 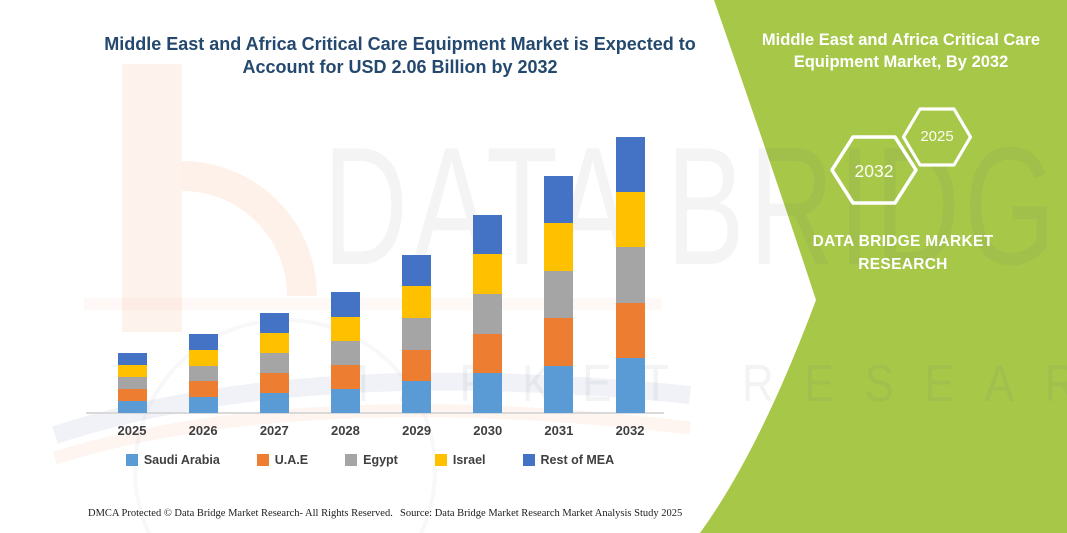 I want to click on bar-segment-2032-Egypt, so click(x=630, y=275).